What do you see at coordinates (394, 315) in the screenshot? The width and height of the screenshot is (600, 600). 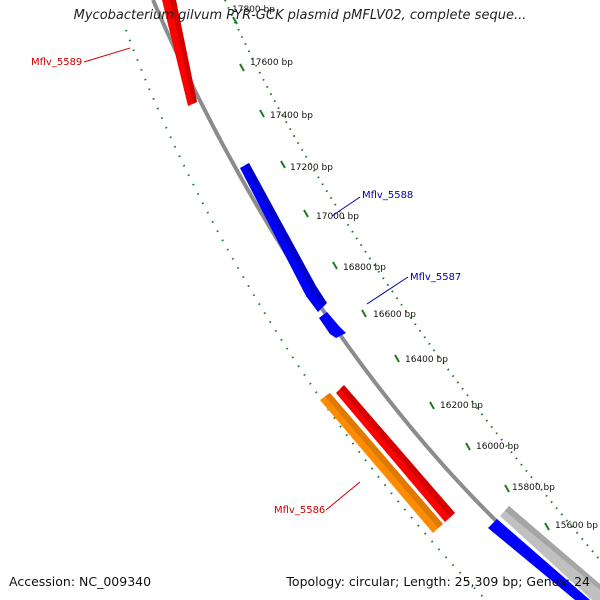 I see `tick-label: 16600 bp` at bounding box center [394, 315].